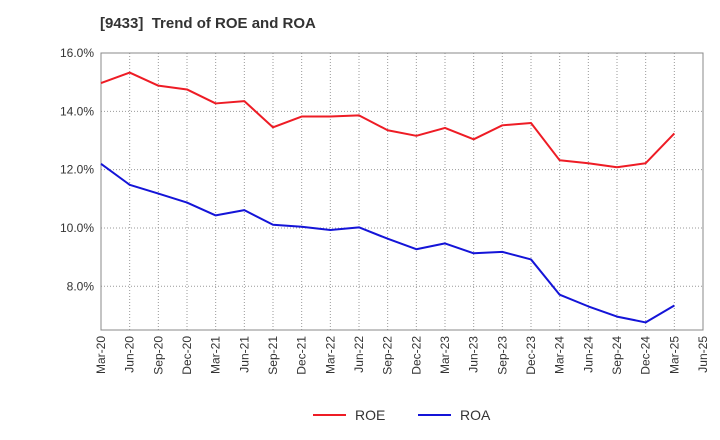  I want to click on x-tick-label: Jun-22, so click(359, 354).